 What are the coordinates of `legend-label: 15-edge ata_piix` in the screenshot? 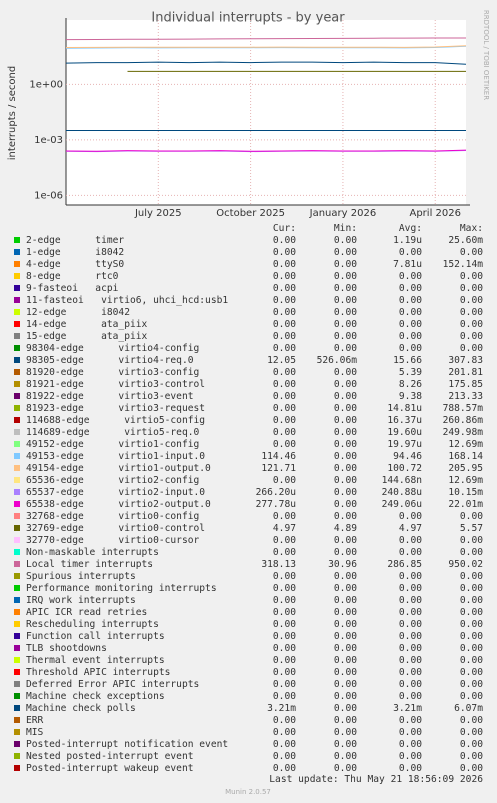 It's located at (87, 336).